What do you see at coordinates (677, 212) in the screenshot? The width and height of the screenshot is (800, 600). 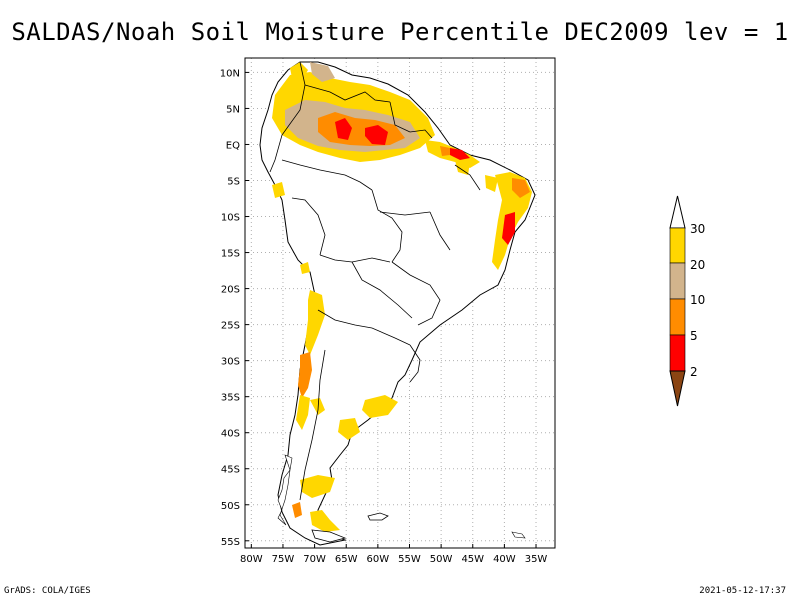 I see `colorbar-top-triangle` at bounding box center [677, 212].